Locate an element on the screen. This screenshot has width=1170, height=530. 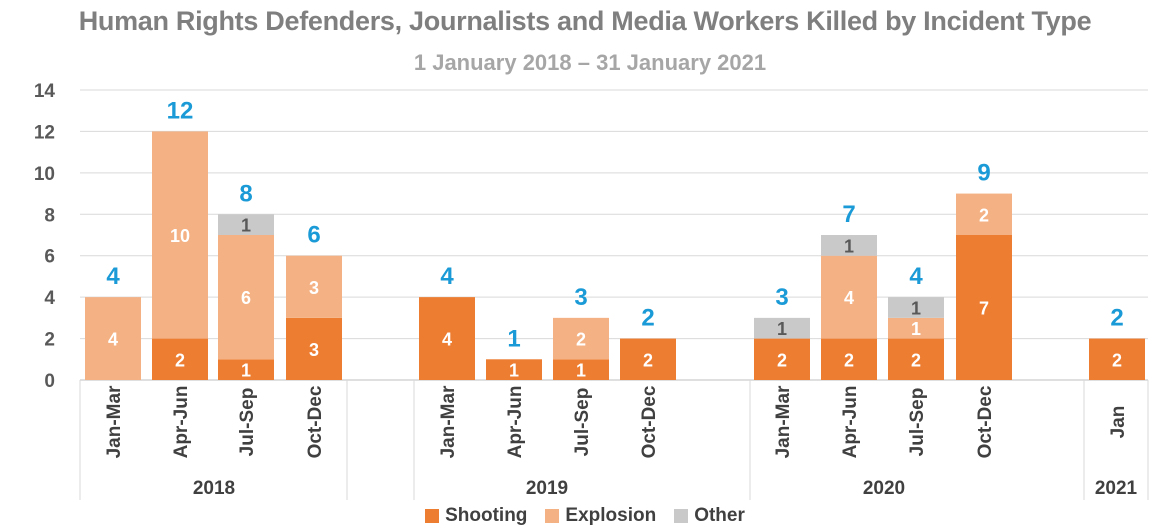
segment-value-label: 10 is located at coordinates (180, 236).